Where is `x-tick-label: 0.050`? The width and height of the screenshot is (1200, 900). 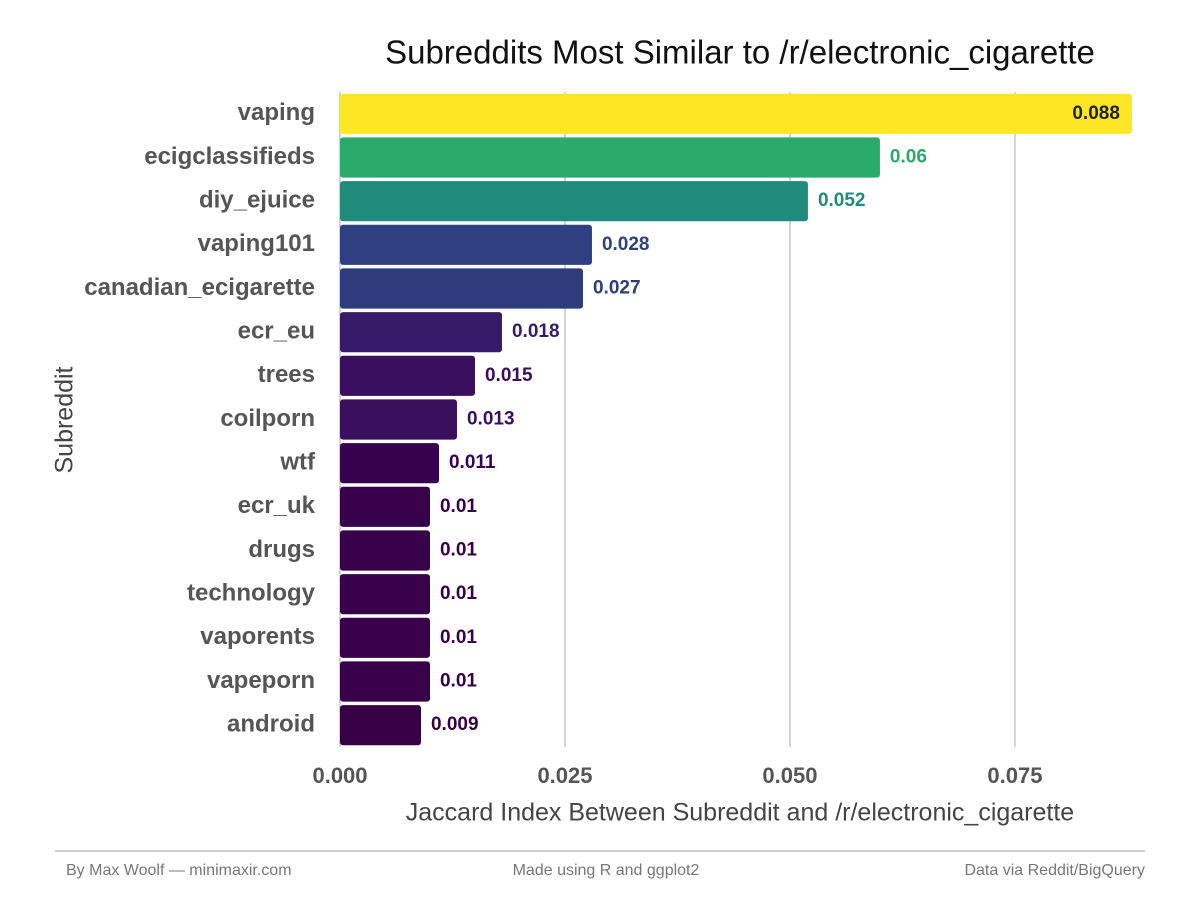
x-tick-label: 0.050 is located at coordinates (789, 775).